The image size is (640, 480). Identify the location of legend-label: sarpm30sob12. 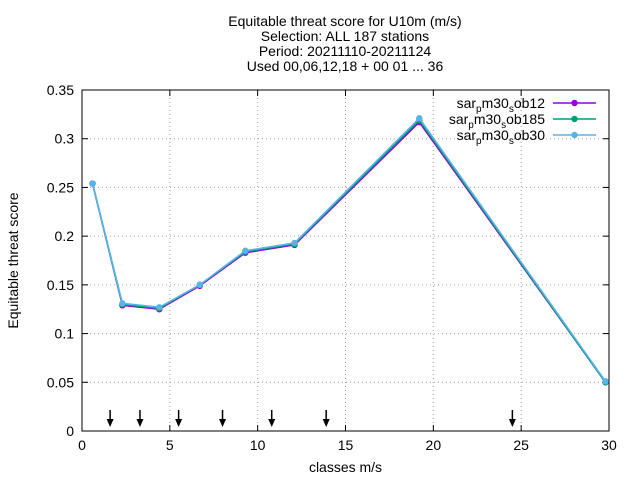
(501, 105).